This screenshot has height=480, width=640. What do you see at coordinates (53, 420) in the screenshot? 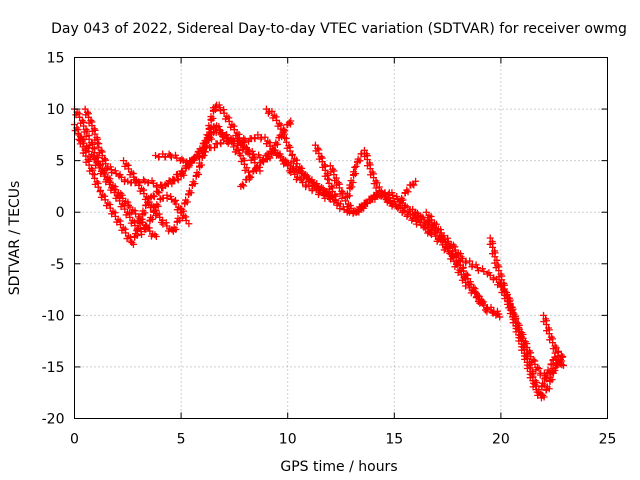
I see `y-tick-label: -20` at bounding box center [53, 420].